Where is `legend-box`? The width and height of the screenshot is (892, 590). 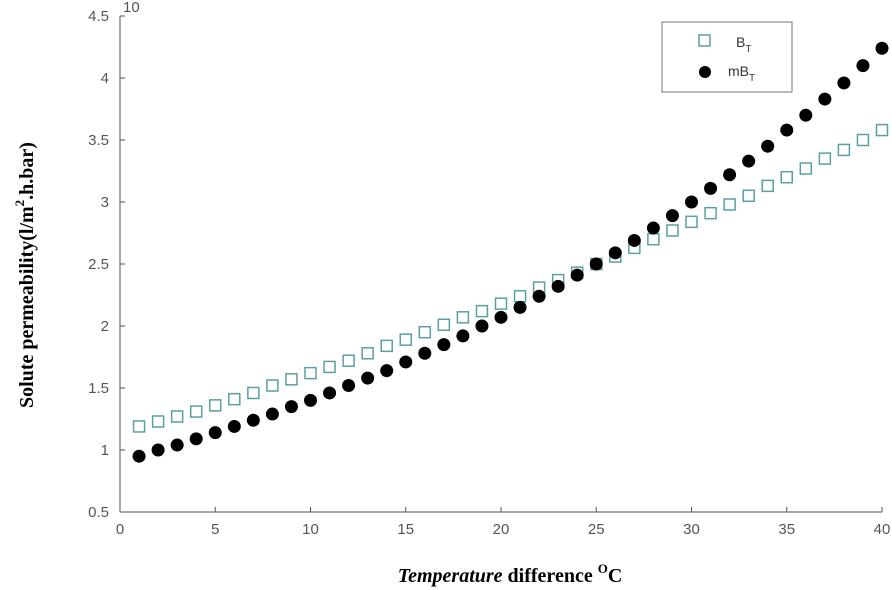 legend-box is located at coordinates (727, 57).